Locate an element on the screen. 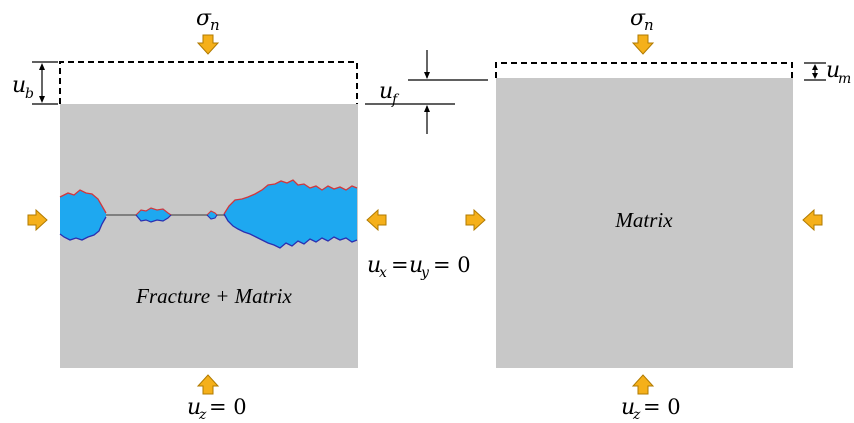 The height and width of the screenshot is (423, 854). lateral-bc-u2: u is located at coordinates (416, 265).